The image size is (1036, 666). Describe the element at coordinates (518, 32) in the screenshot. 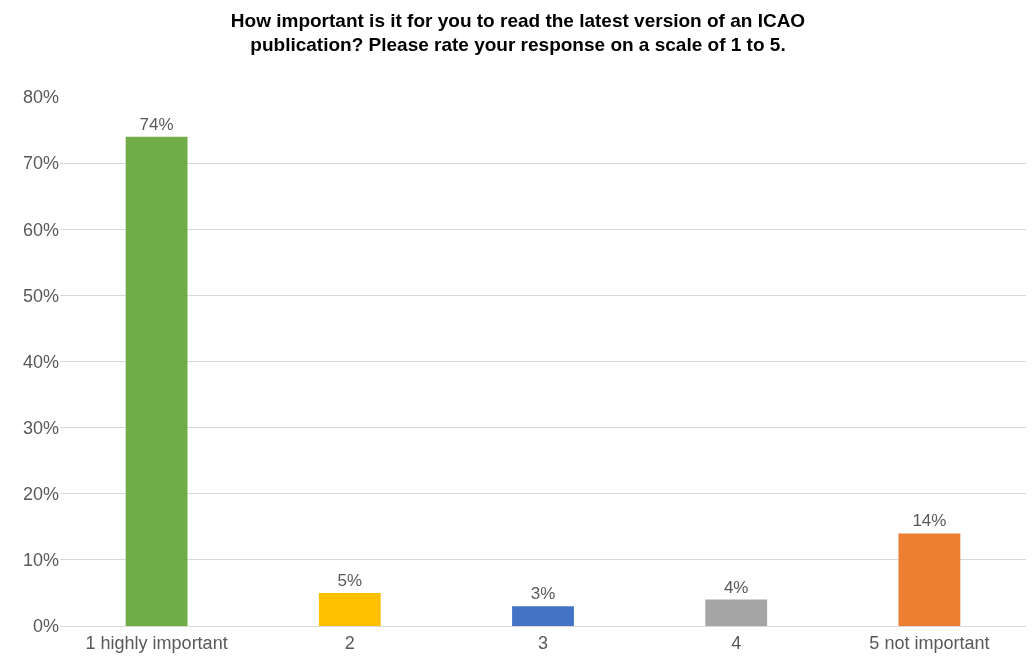

I see `chart-title: How important is it for you to read the latest version of an ICAO publication? Please rate your response on a scale of 1 to 5.` at that location.